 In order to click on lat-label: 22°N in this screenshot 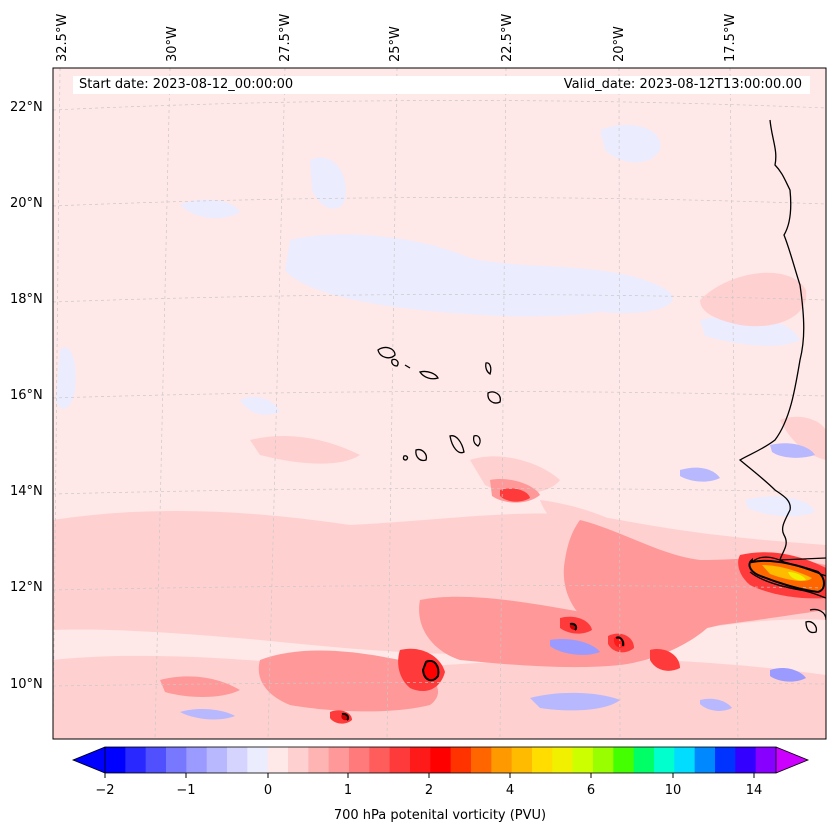, I will do `click(26, 107)`.